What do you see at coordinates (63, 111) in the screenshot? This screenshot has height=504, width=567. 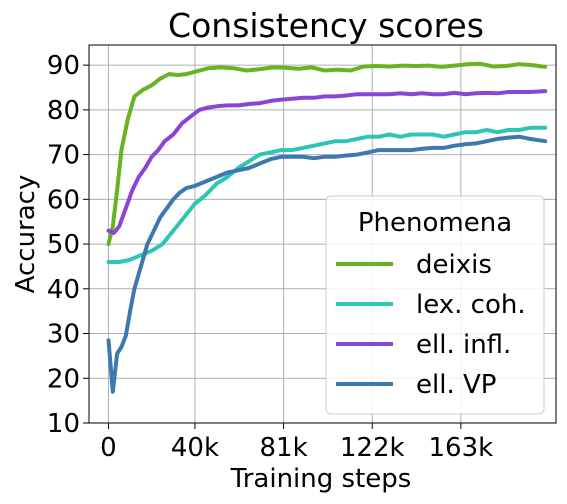 I see `y-tick-label: 80` at bounding box center [63, 111].